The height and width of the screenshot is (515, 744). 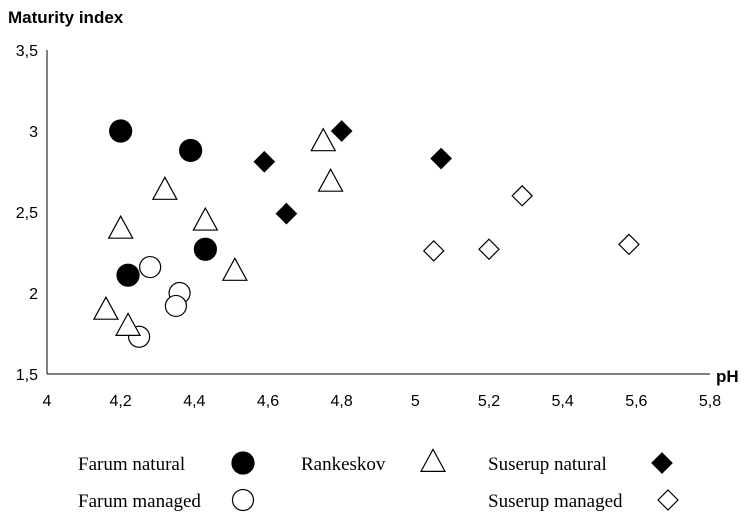 I want to click on legend-label-suserup-managed: Suserup managed, so click(x=555, y=501).